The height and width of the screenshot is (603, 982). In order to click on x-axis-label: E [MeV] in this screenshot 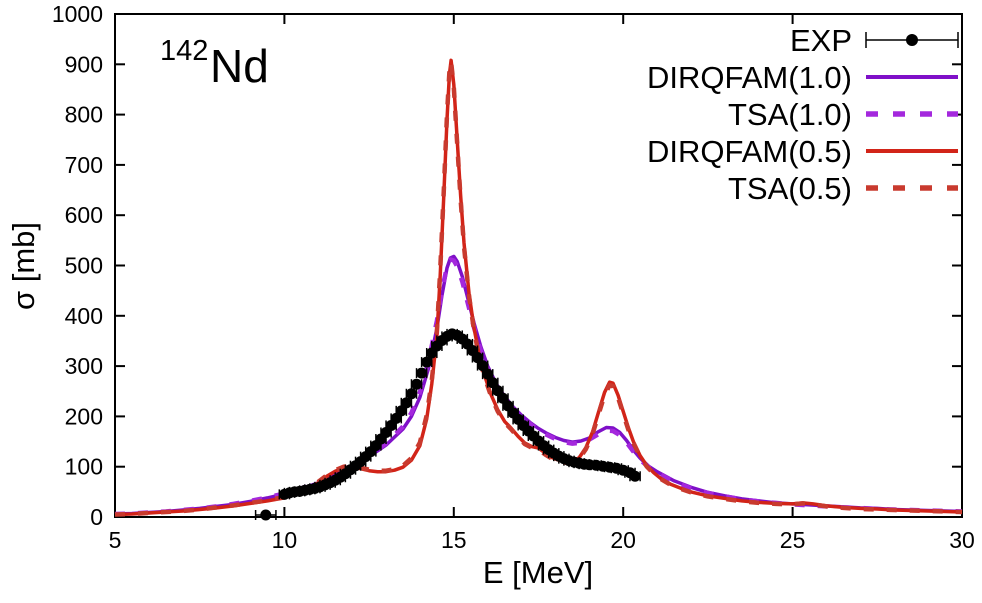, I will do `click(538, 572)`.